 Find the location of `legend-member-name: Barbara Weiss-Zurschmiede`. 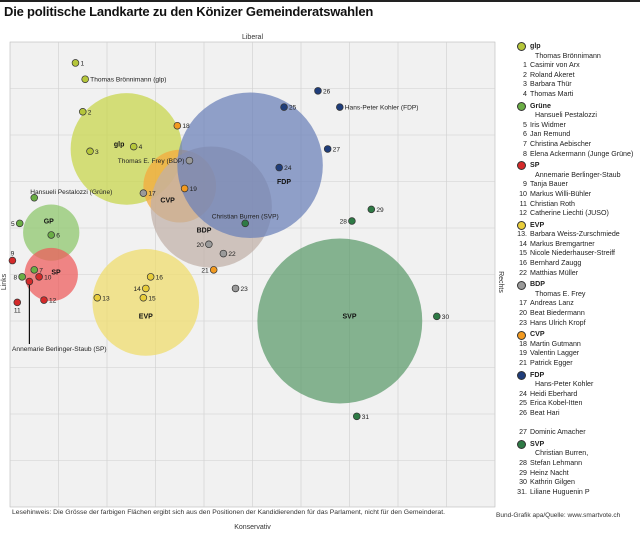

legend-member-name: Barbara Weiss-Zurschmiede is located at coordinates (575, 234).